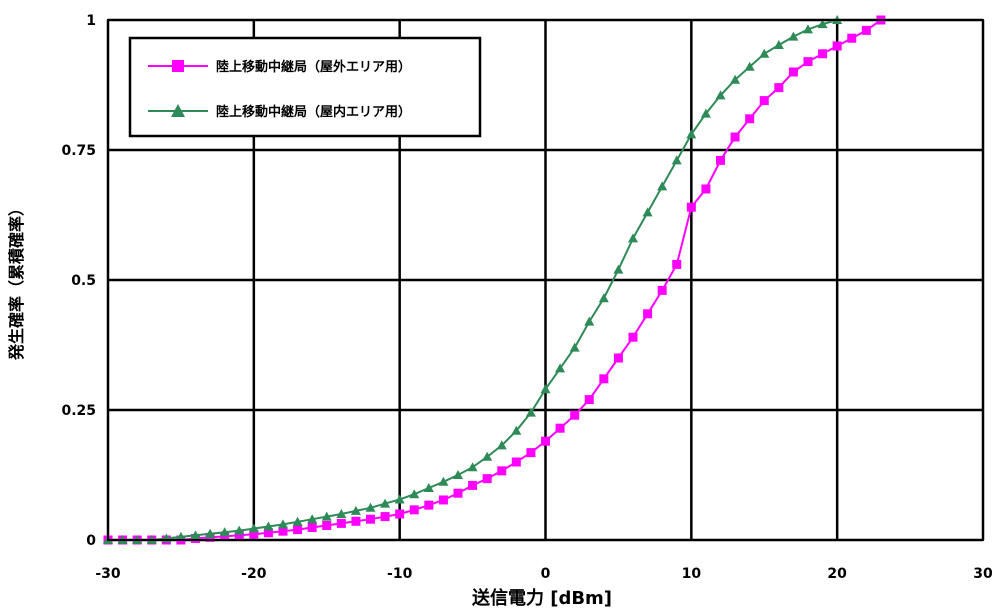 The image size is (996, 616). Describe the element at coordinates (83, 281) in the screenshot. I see `y-tick-label: 0.5` at that location.